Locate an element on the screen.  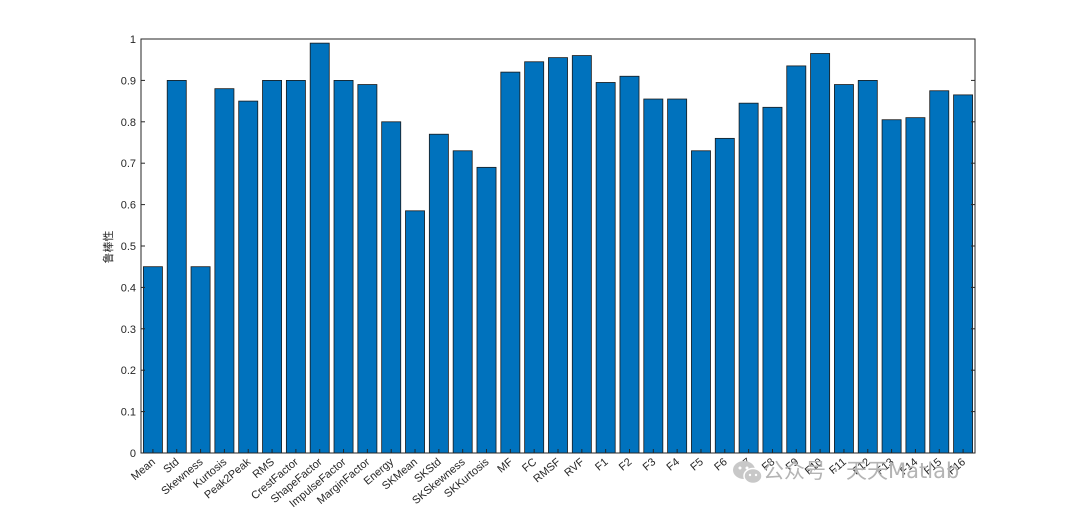
y-tick-label: 0.2 is located at coordinates (128, 371).